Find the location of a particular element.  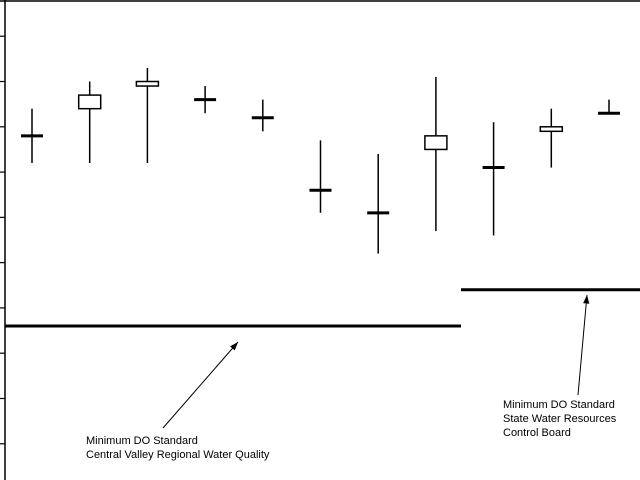

annotation: Control Board is located at coordinates (537, 433).